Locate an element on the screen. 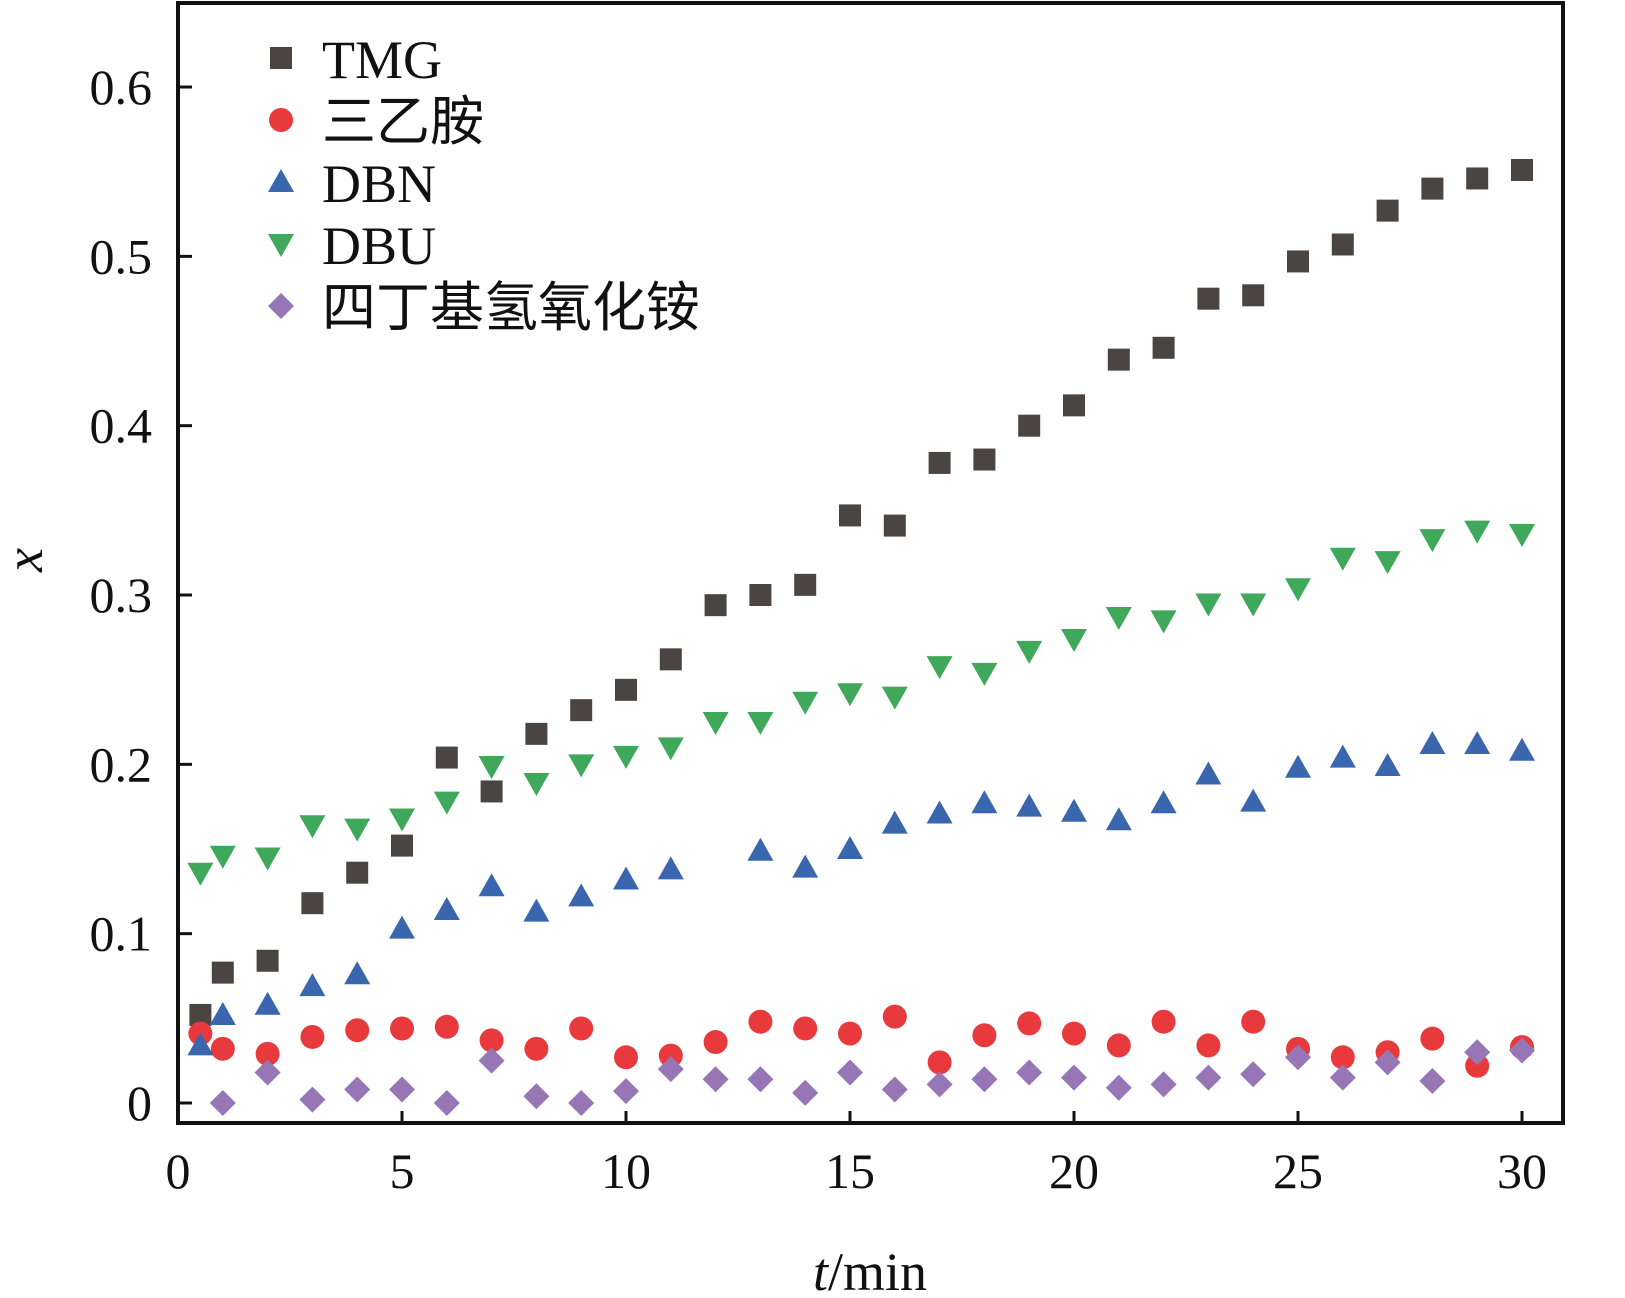  legend-item: 四丁基氢氧化铵 is located at coordinates (484, 308).